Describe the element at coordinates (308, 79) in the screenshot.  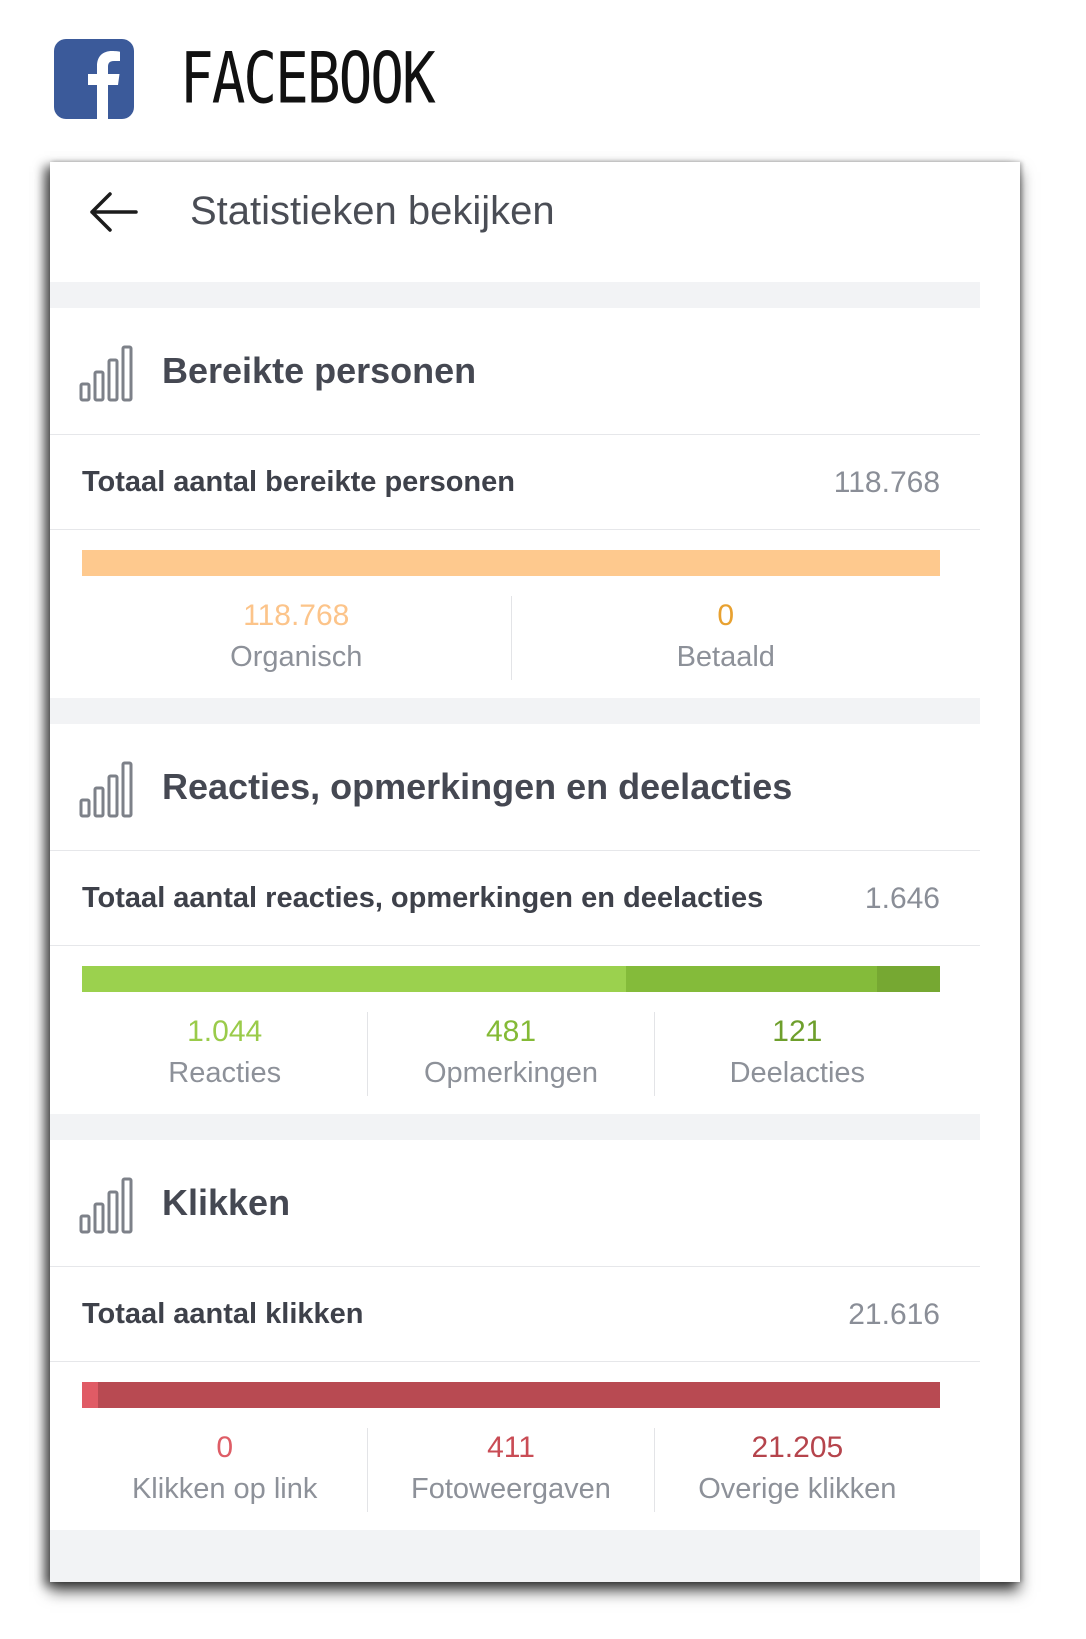
I see `brand-name: FACEBOOK` at that location.